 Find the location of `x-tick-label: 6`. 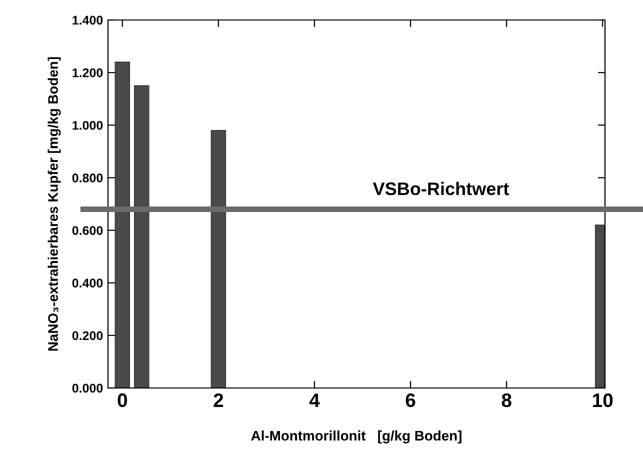

x-tick-label: 6 is located at coordinates (411, 400).